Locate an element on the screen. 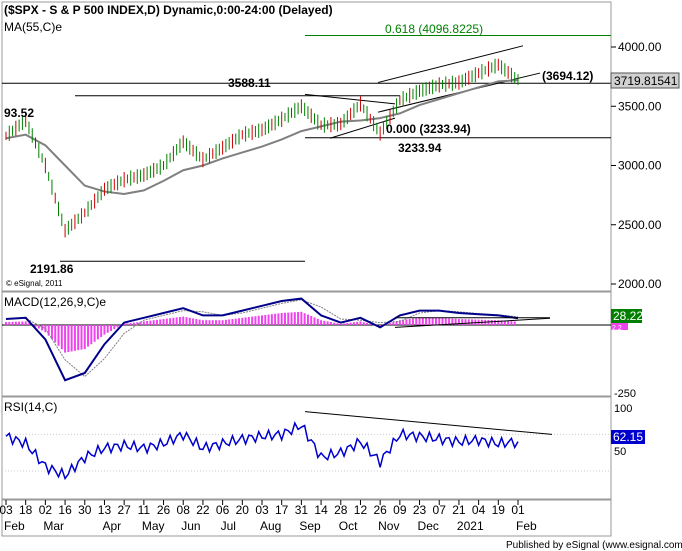 This screenshot has width=682, height=551. x-day-label: 27 is located at coordinates (124, 510).